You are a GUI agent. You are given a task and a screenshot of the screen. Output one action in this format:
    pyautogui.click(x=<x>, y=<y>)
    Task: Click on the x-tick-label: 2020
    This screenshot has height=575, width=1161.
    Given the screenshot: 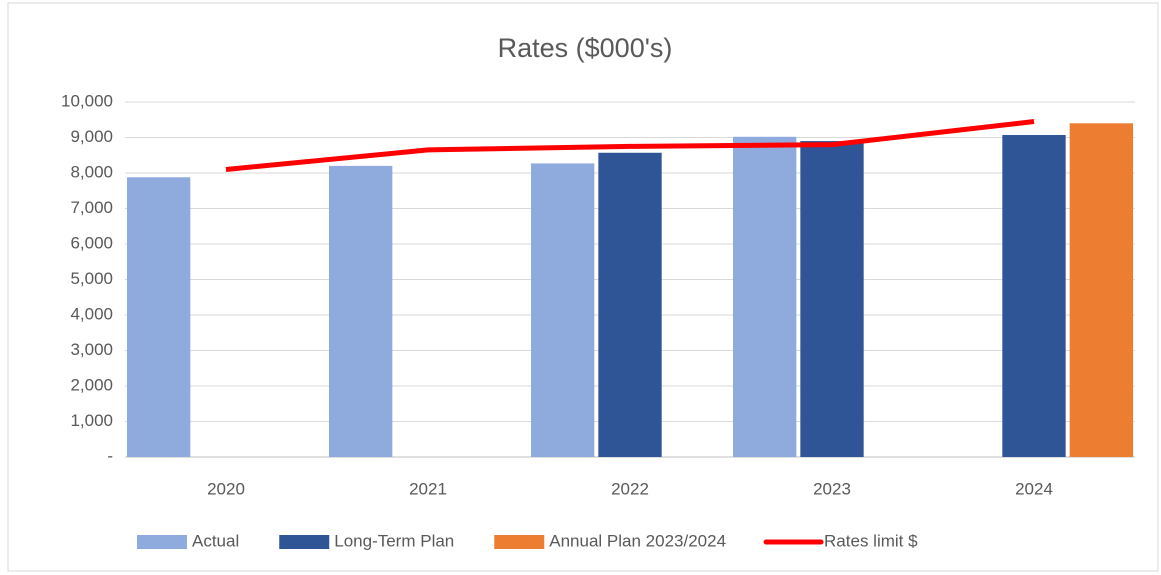 What is the action you would take?
    pyautogui.click(x=226, y=488)
    